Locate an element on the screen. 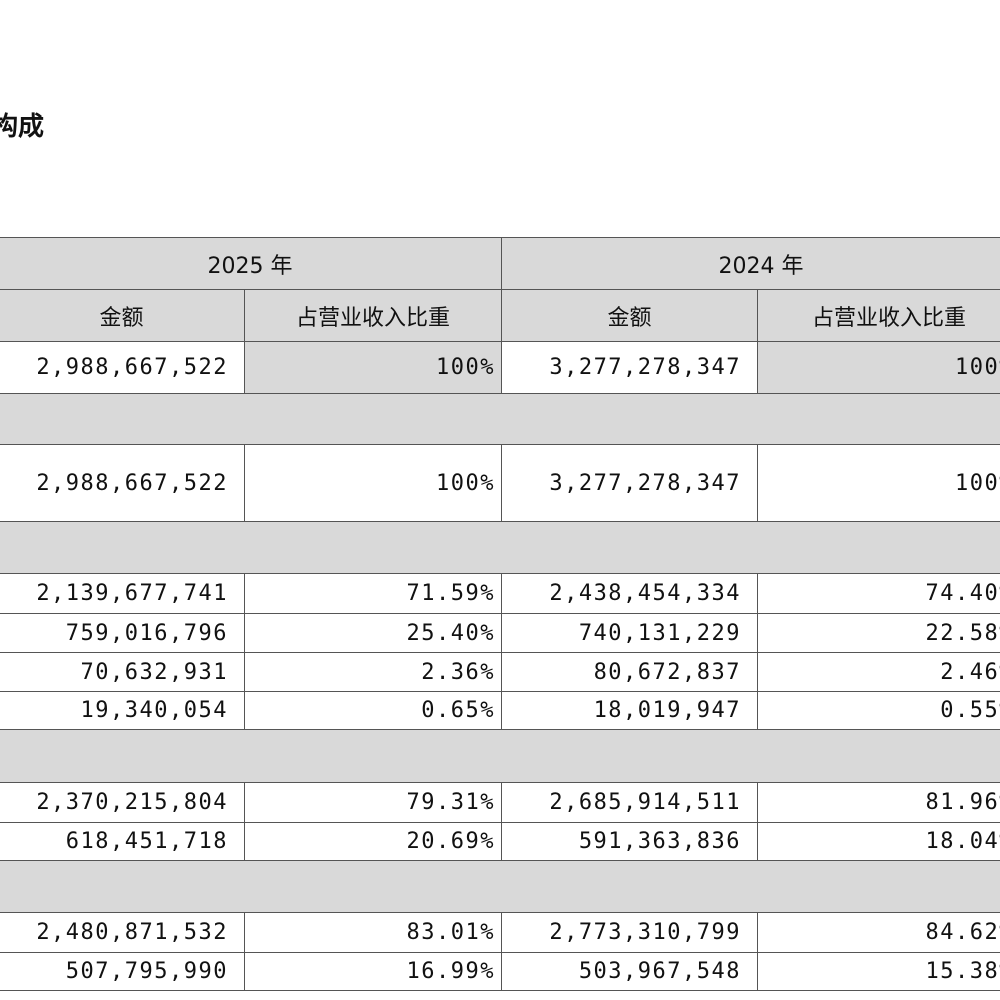 The image size is (1000, 1000). ratio-cell: 0.65% is located at coordinates (373, 710).